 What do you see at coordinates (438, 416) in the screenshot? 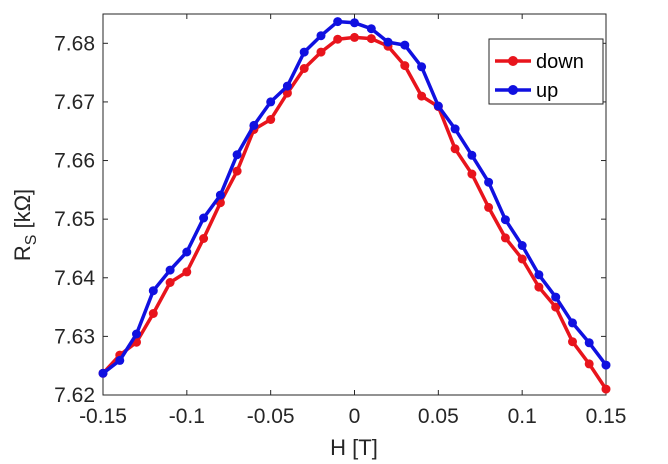
I see `x-tick-label: 0.05` at bounding box center [438, 416].